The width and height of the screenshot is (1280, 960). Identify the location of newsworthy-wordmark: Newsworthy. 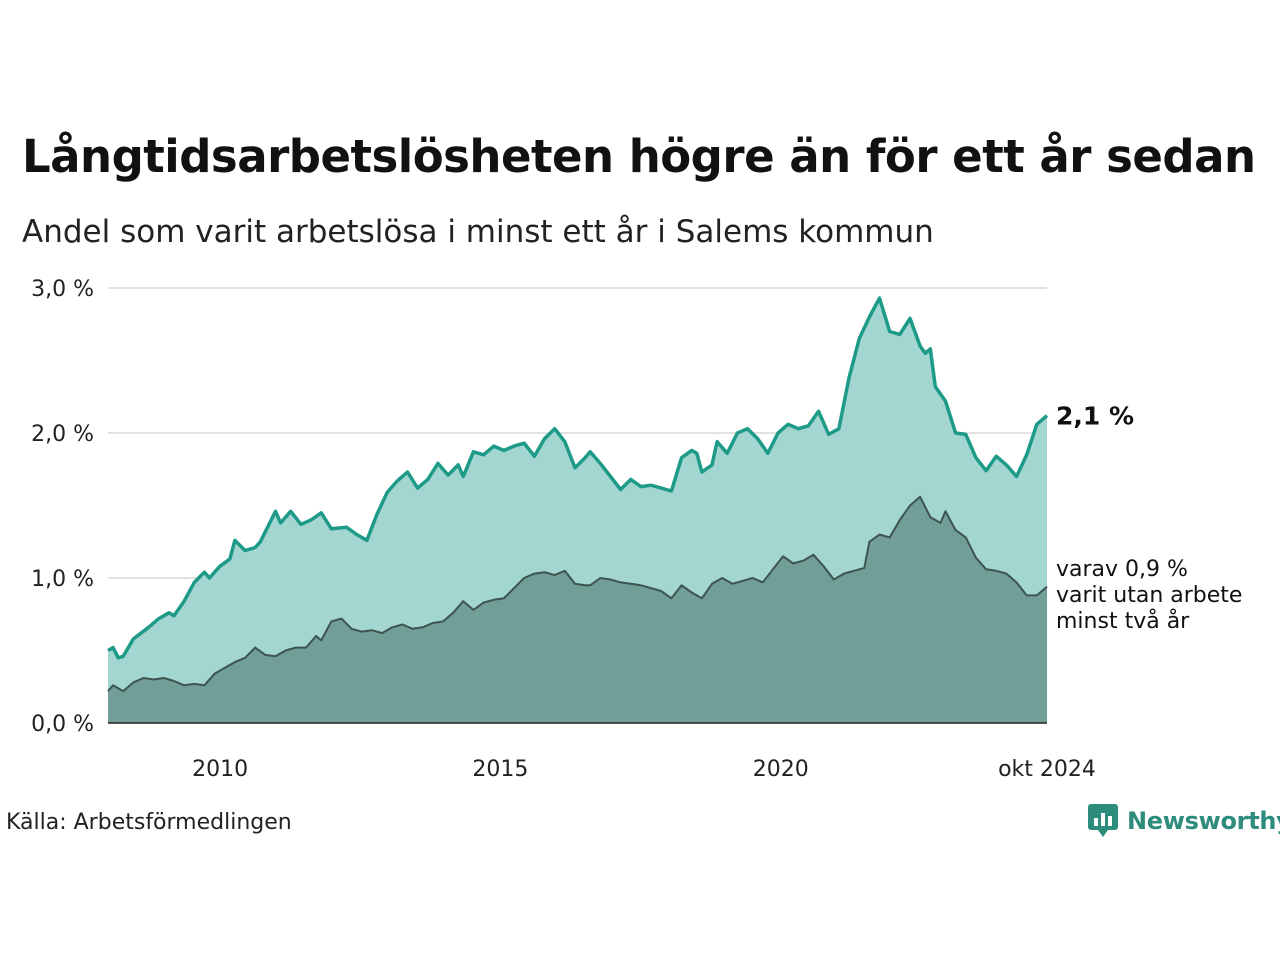
(1203, 821).